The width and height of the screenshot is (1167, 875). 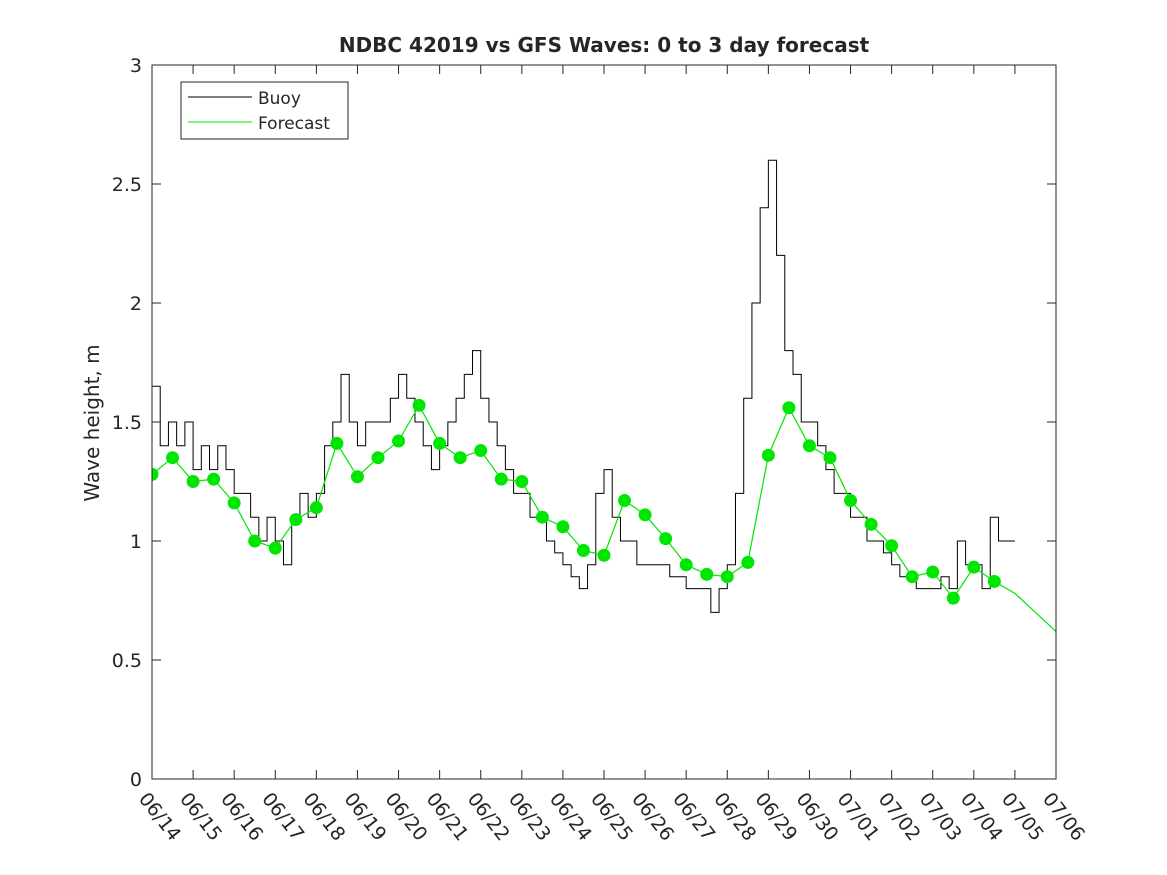 I want to click on y-tick-label: 2, so click(x=136, y=304).